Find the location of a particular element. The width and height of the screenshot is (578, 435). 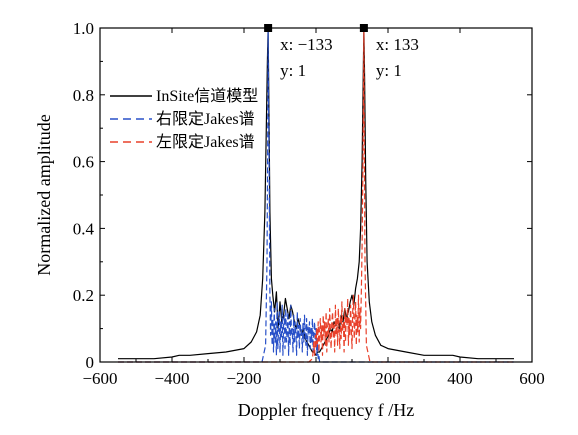

y-tick-label: 0.6 is located at coordinates (83, 162).